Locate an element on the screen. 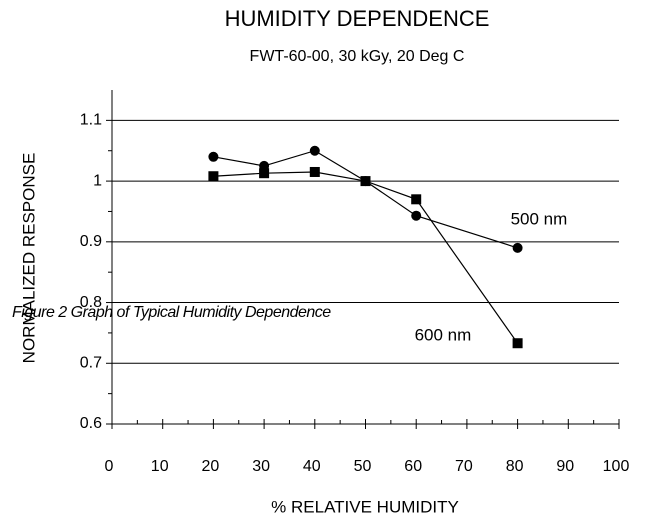 Image resolution: width=659 pixels, height=521 pixels. y-tick-label: 0.9 is located at coordinates (91, 241).